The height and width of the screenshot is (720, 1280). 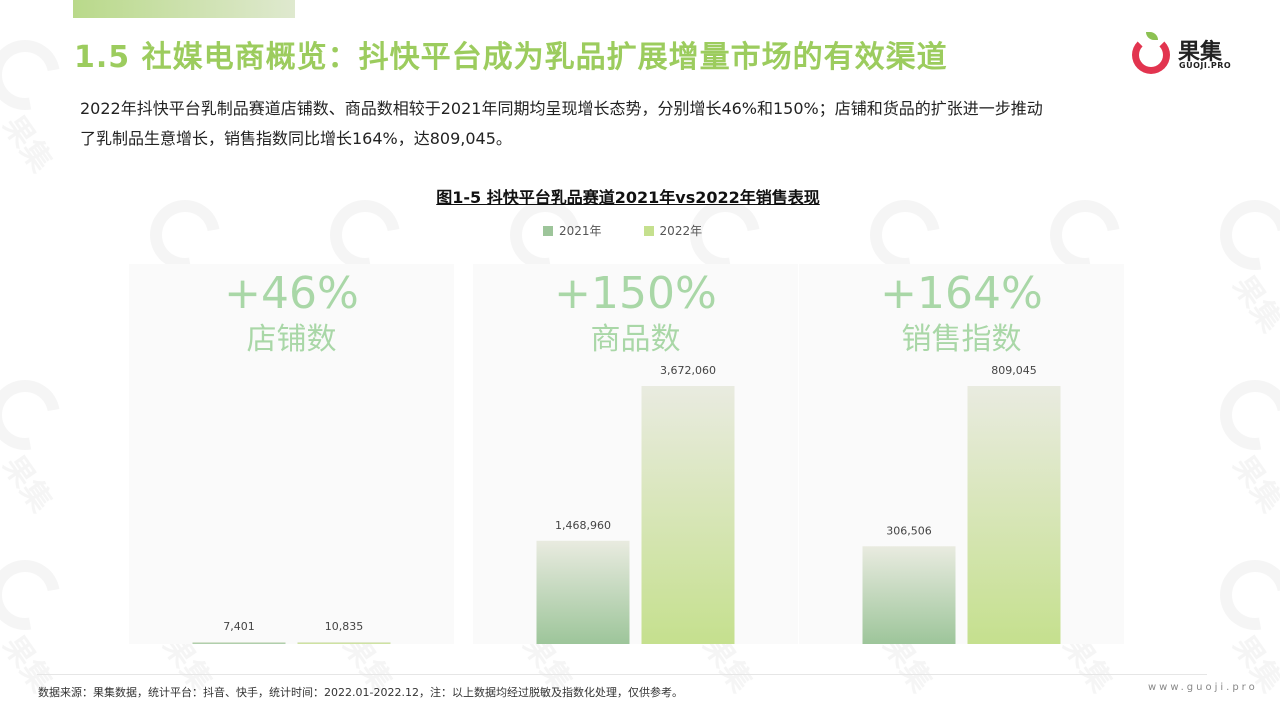 I want to click on footer-divider, so click(x=622, y=674).